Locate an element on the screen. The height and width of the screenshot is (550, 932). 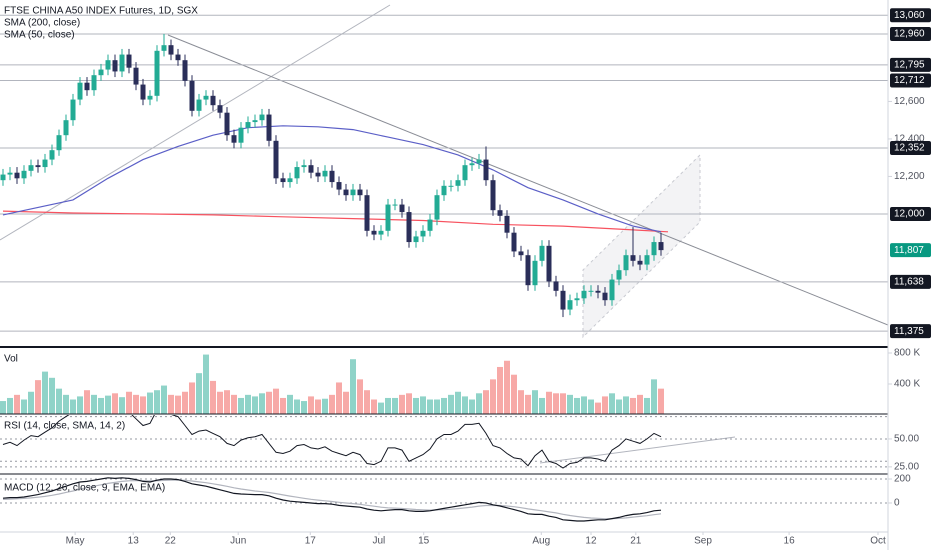
x-tick-label: 21 is located at coordinates (636, 541).